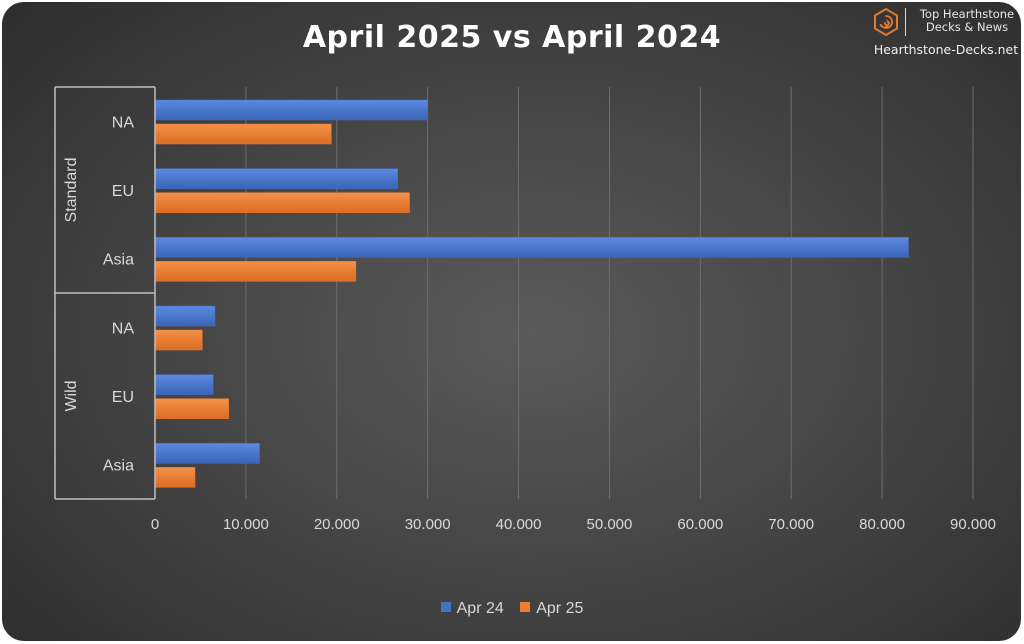 Image resolution: width=1024 pixels, height=644 pixels. Describe the element at coordinates (905, 22) in the screenshot. I see `brand-divider` at that location.